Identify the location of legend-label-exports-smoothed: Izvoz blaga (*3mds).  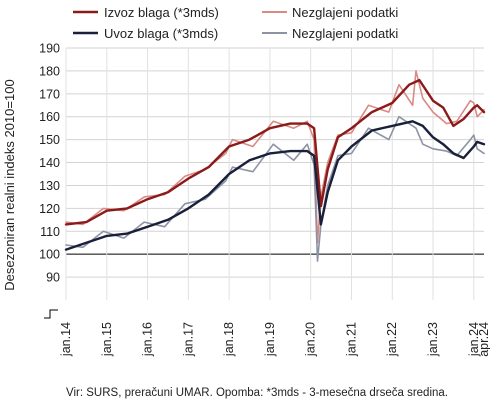
(161, 12).